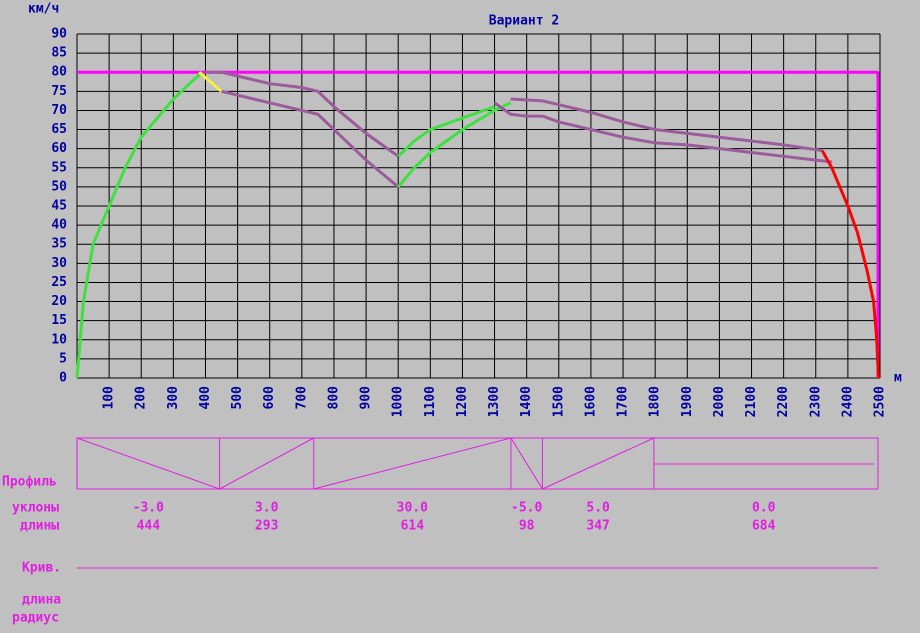 The image size is (920, 633). What do you see at coordinates (366, 398) in the screenshot?
I see `x-tick-label: 900` at bounding box center [366, 398].